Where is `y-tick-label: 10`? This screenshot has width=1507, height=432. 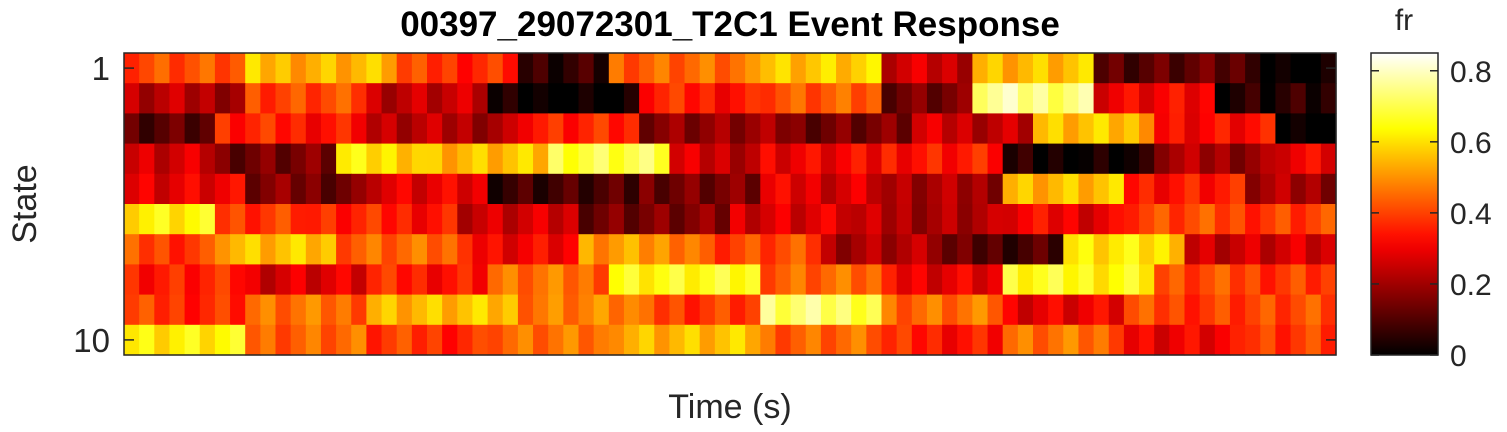 y-tick-label: 10 is located at coordinates (91, 340).